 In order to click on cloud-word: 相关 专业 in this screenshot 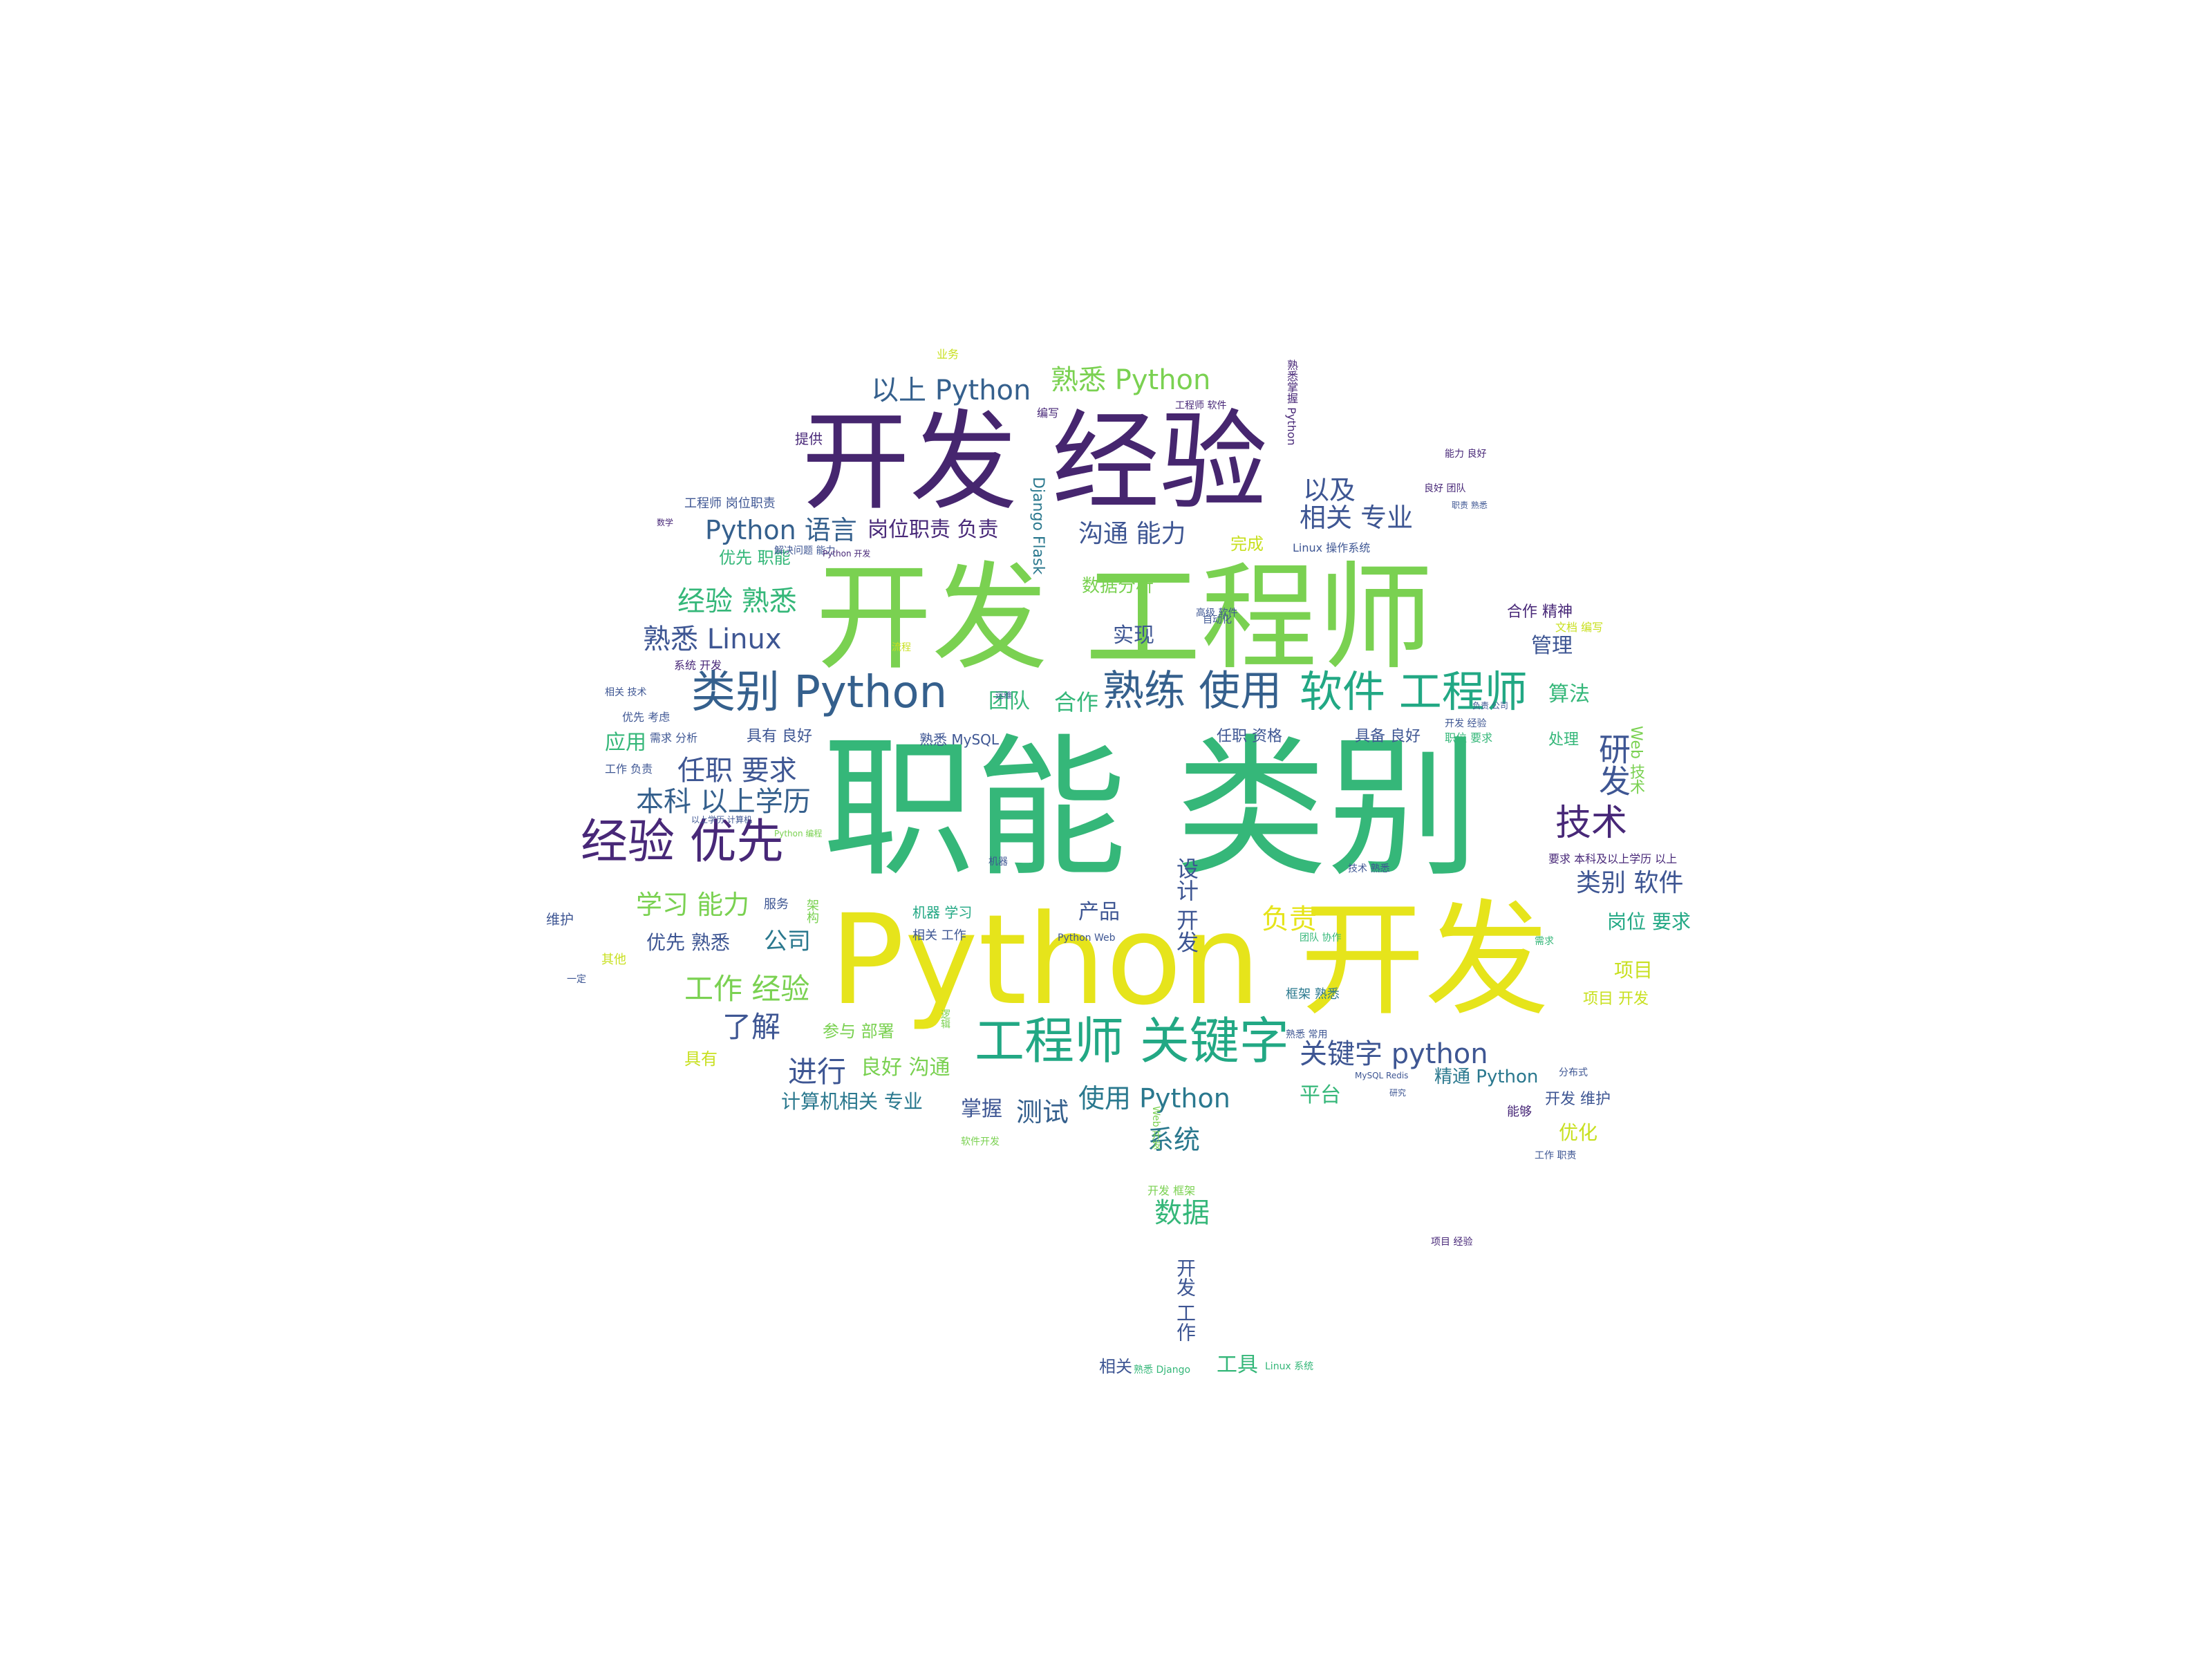, I will do `click(1357, 518)`.